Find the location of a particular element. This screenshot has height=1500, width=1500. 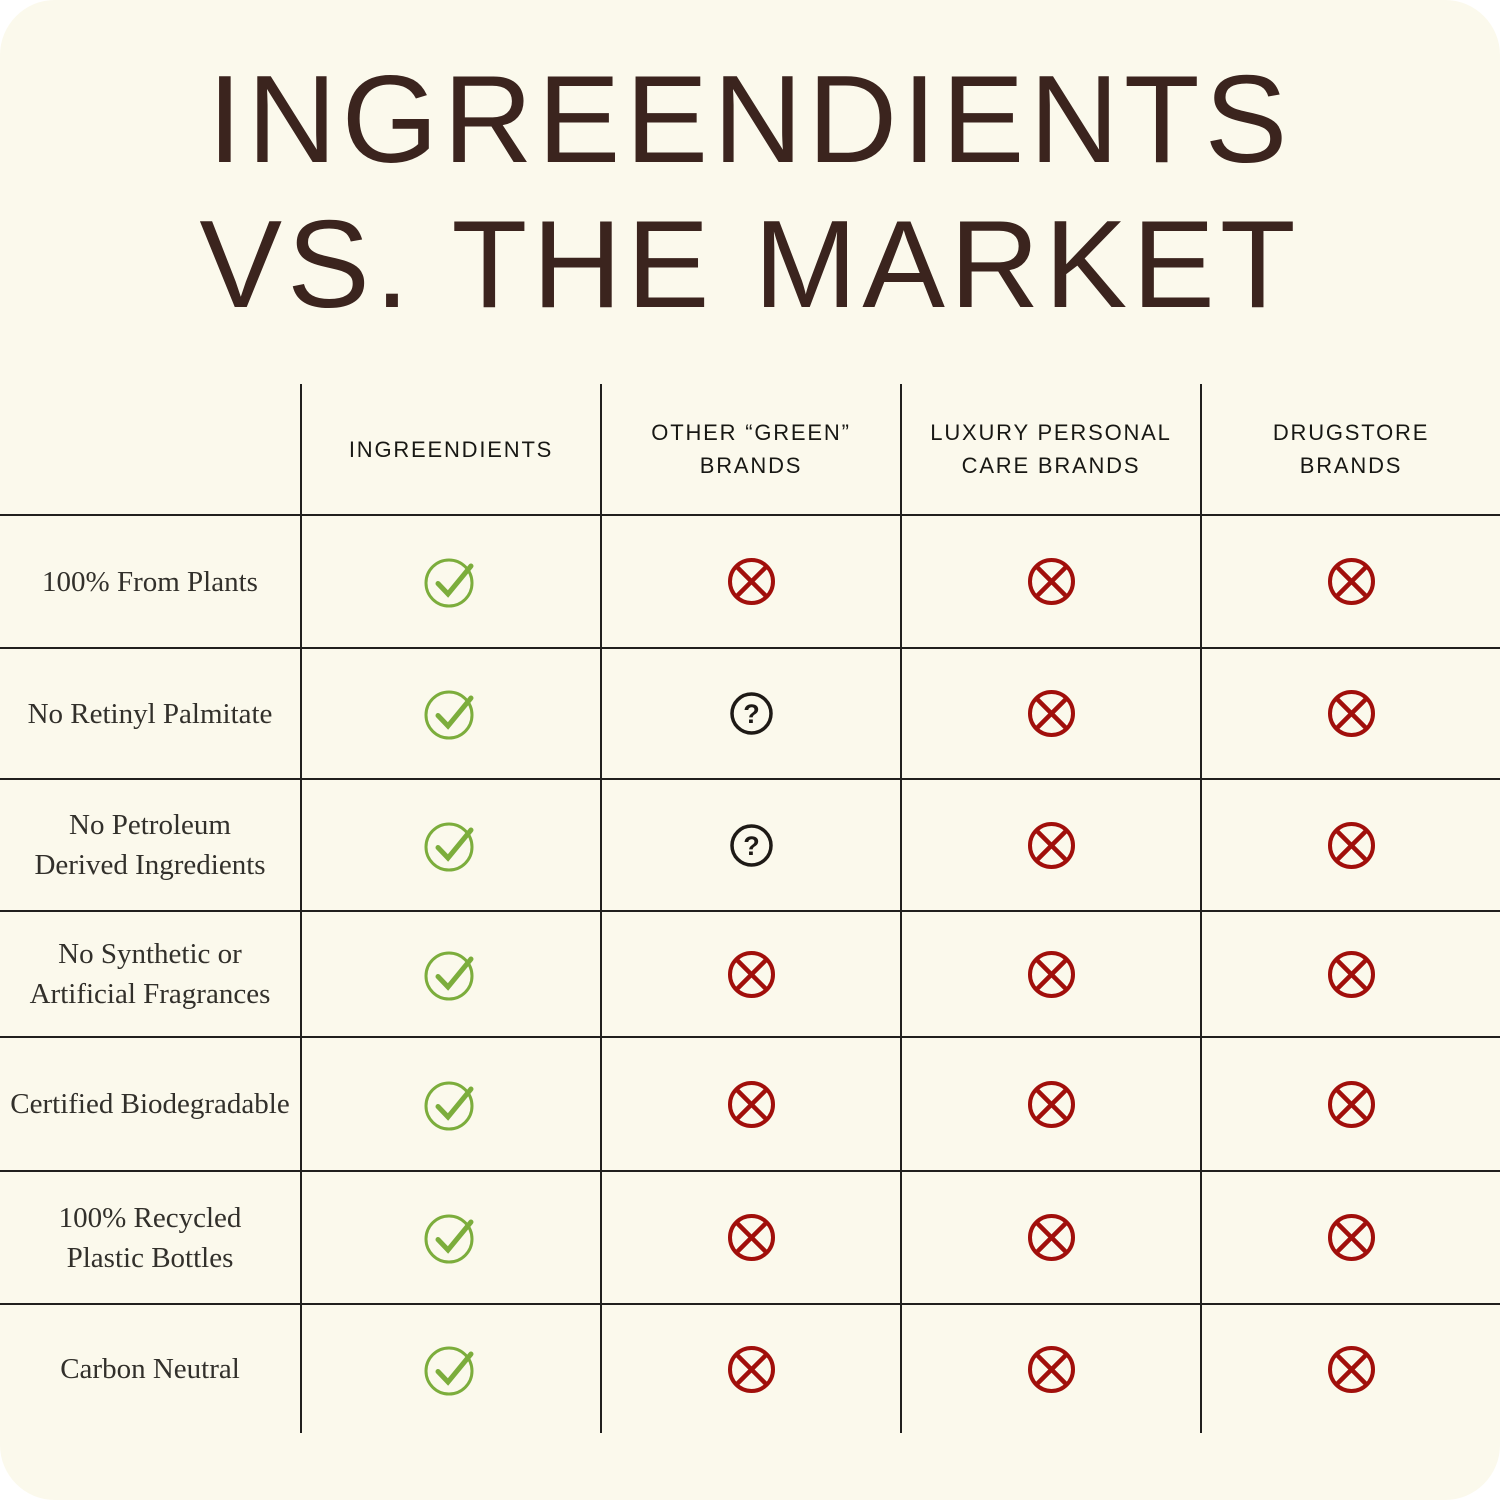

table-row: No Petroleum Derived Ingredients ? is located at coordinates (750, 844).